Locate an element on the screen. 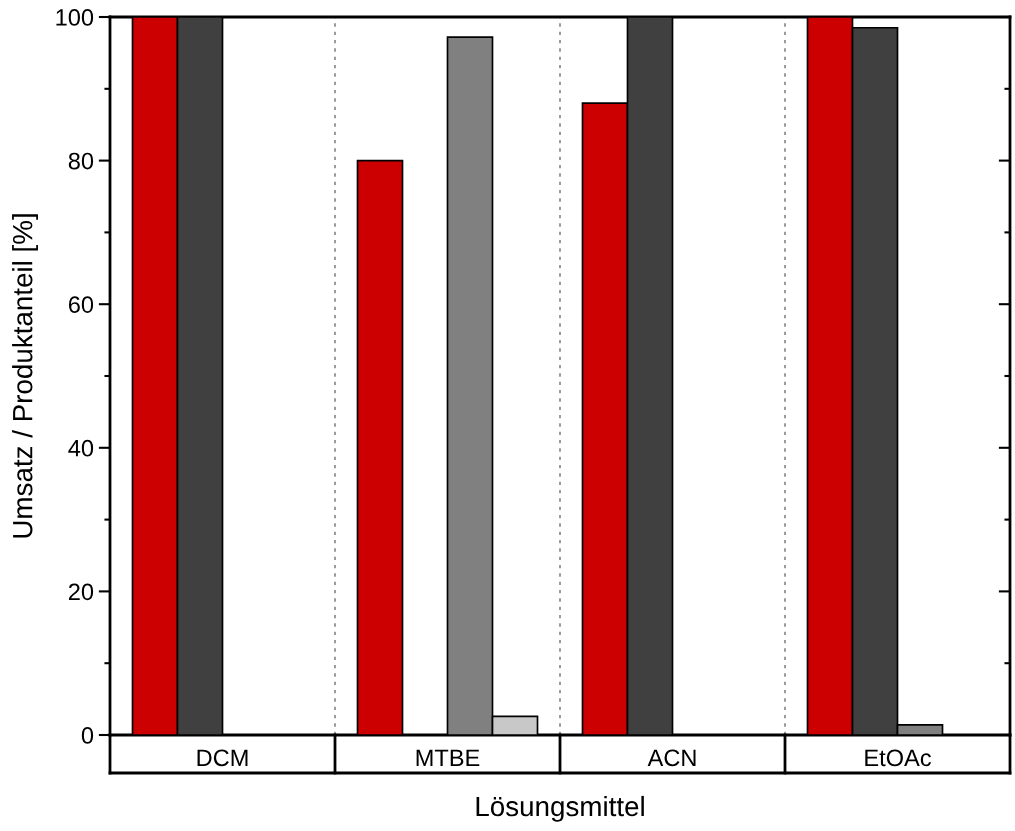  y-tick-label: 80 is located at coordinates (81, 161).